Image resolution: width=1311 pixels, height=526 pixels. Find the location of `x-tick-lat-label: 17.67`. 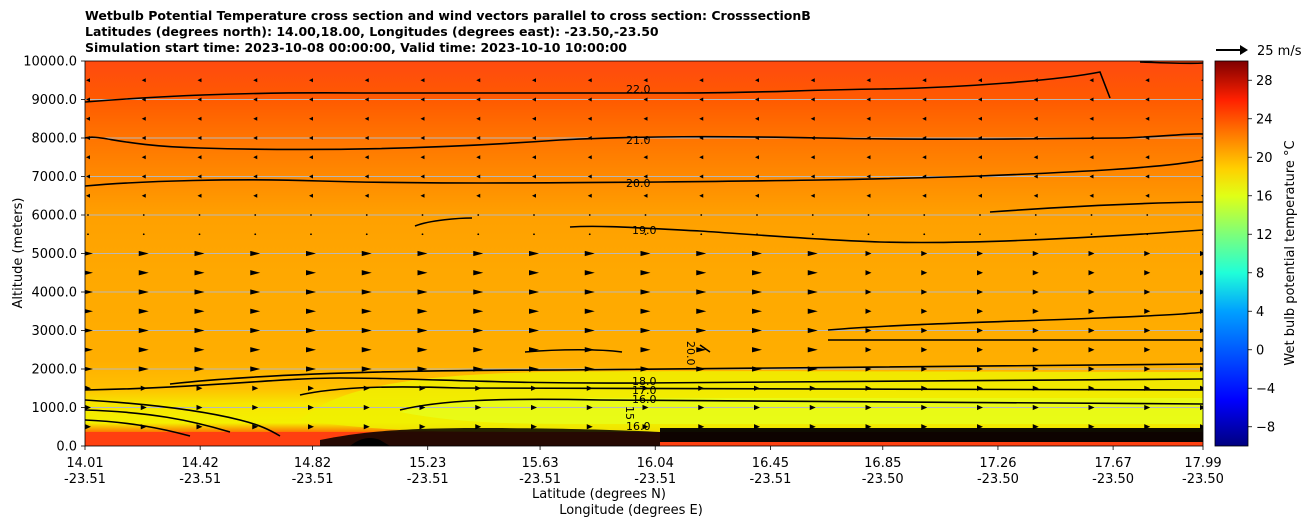

x-tick-lat-label: 17.67 is located at coordinates (1113, 463).